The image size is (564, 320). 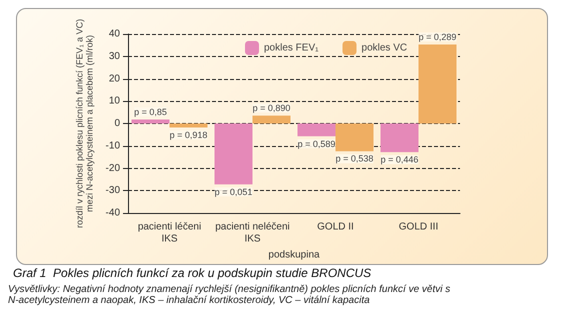 I want to click on x-tick-label: pacienti léčeni IKS, so click(x=170, y=233).